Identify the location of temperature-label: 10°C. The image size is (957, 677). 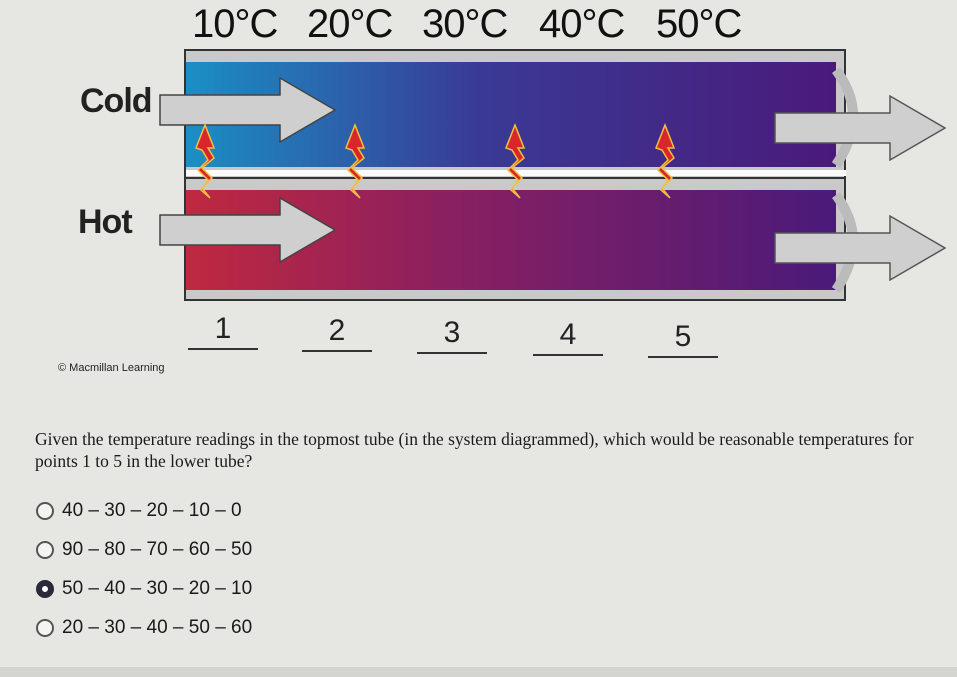
(235, 24).